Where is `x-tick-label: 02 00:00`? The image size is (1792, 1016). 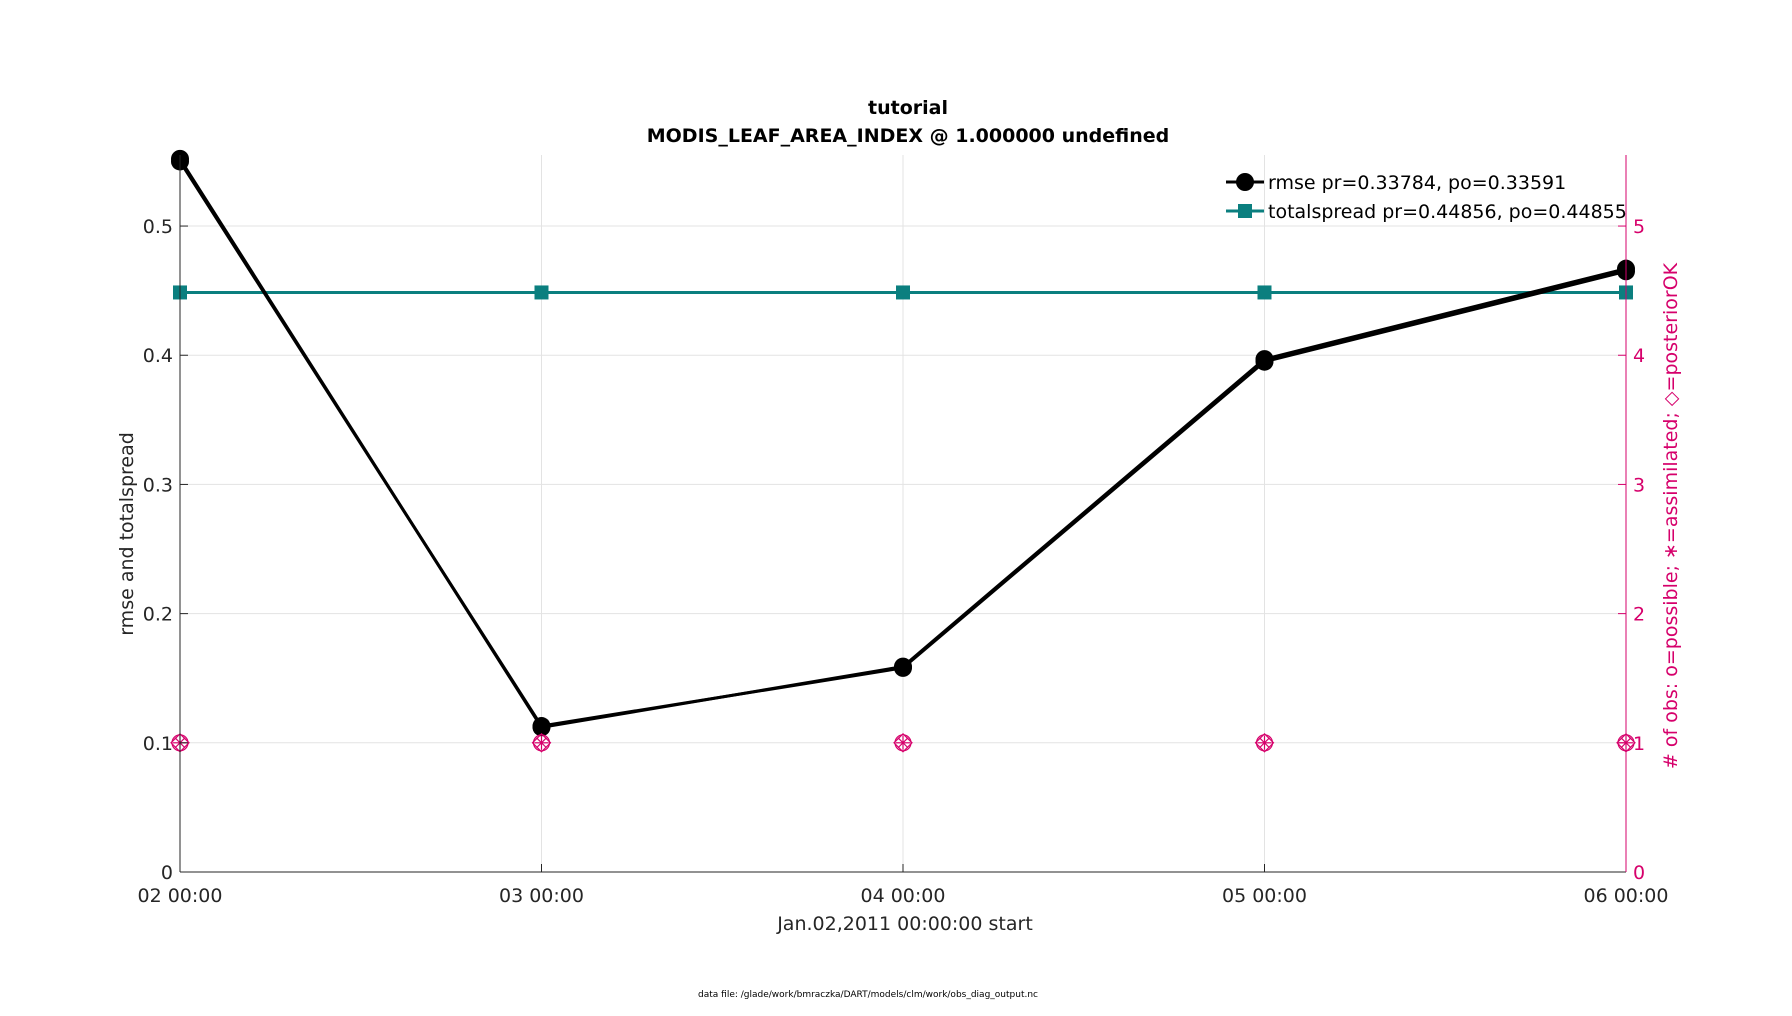 x-tick-label: 02 00:00 is located at coordinates (180, 896).